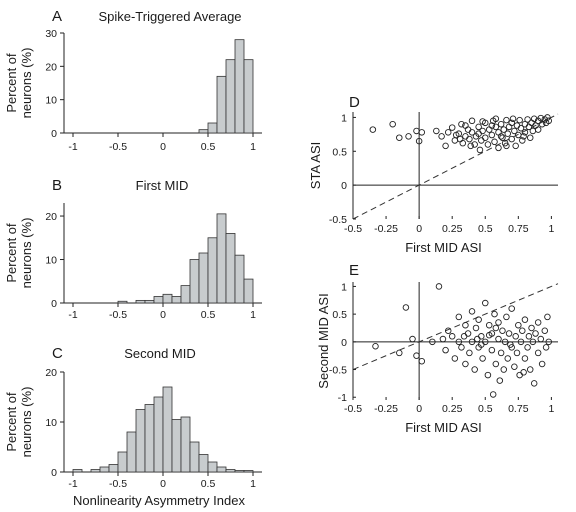 Image resolution: width=576 pixels, height=512 pixels. What do you see at coordinates (72, 315) in the screenshot?
I see `x-tick-label: -1` at bounding box center [72, 315].